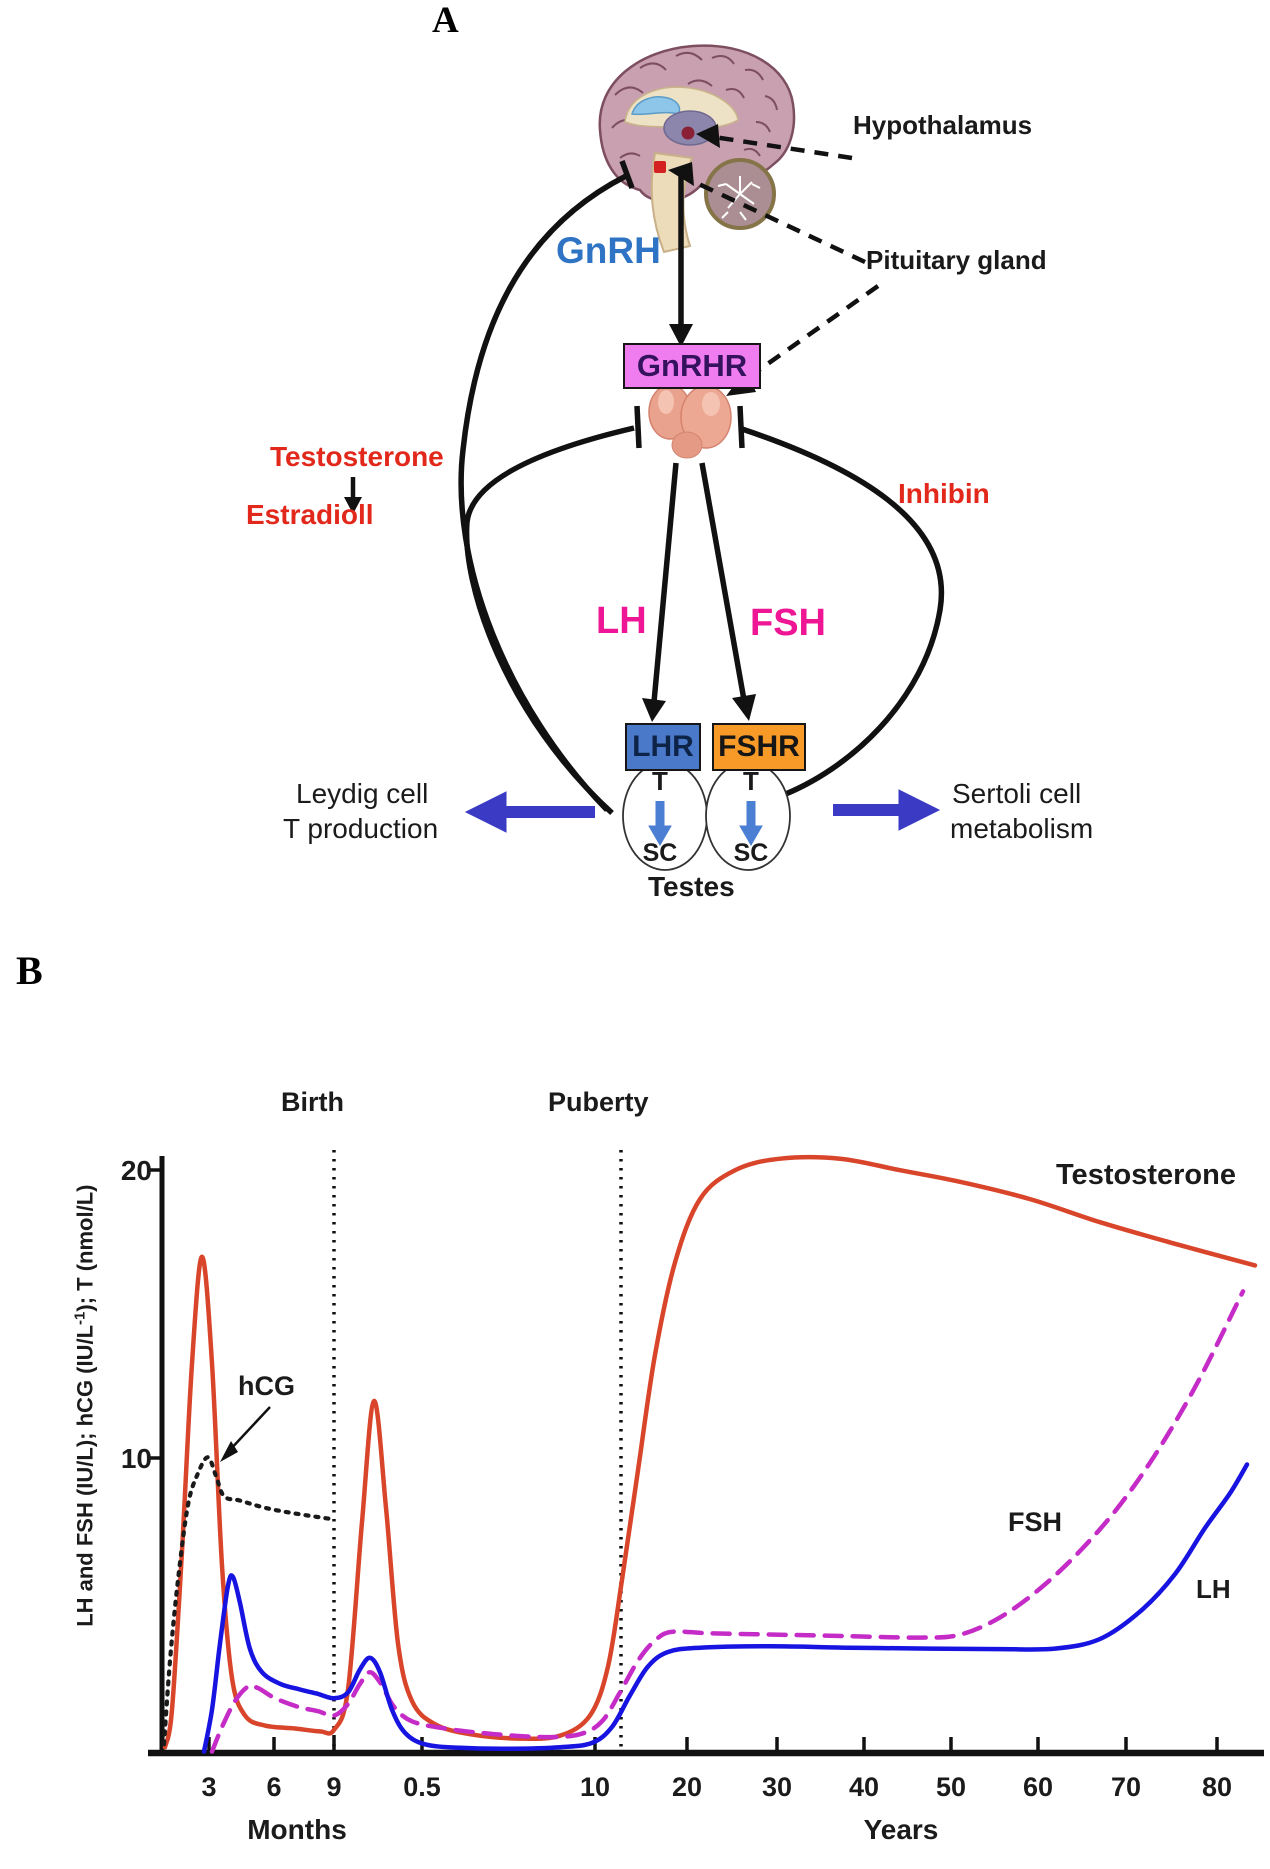 This screenshot has width=1270, height=1869. I want to click on brain-illustration, so click(697, 149).